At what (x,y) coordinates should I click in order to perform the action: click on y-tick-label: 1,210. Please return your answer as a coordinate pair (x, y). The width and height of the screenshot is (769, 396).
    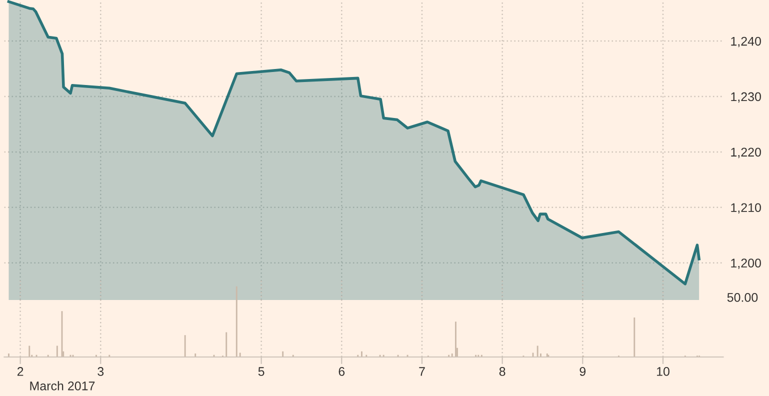
    Looking at the image, I should click on (746, 208).